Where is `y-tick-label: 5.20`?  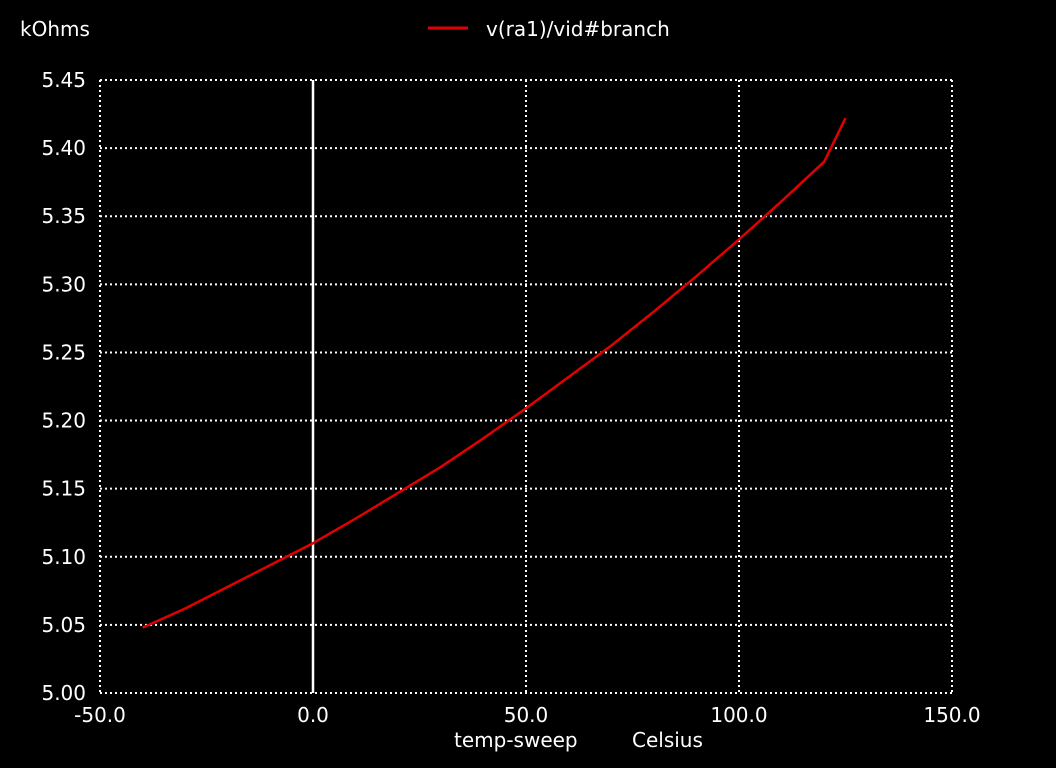 y-tick-label: 5.20 is located at coordinates (63, 421).